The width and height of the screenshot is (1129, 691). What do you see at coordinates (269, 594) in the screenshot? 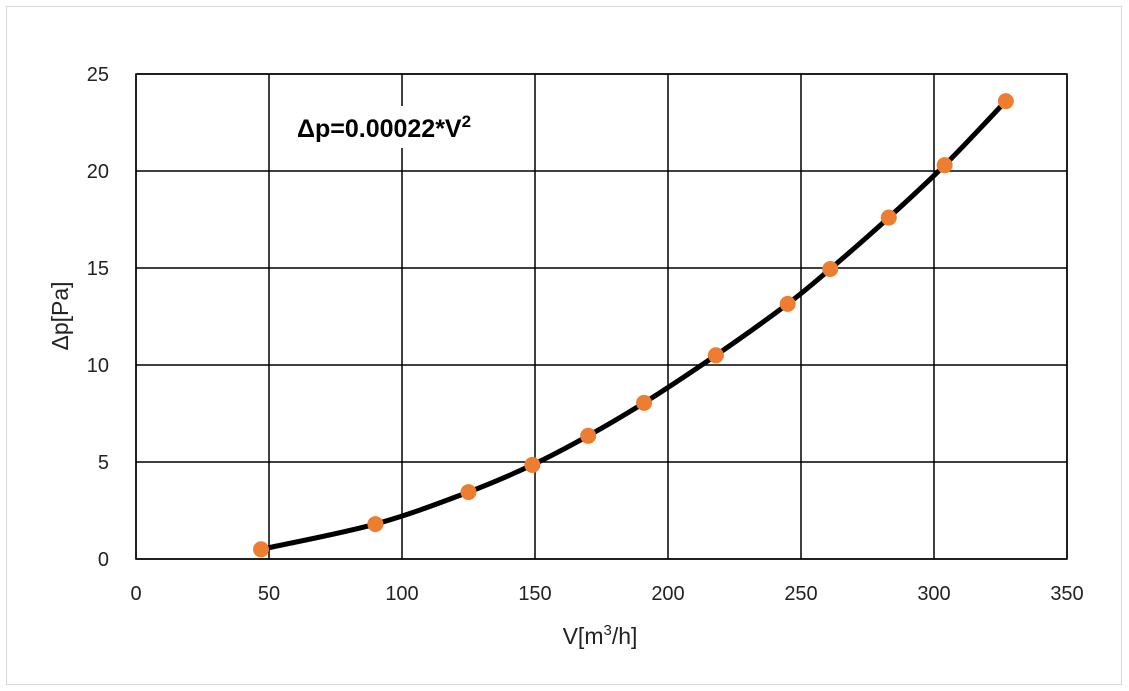
I see `x-tick-label: 50` at bounding box center [269, 594].